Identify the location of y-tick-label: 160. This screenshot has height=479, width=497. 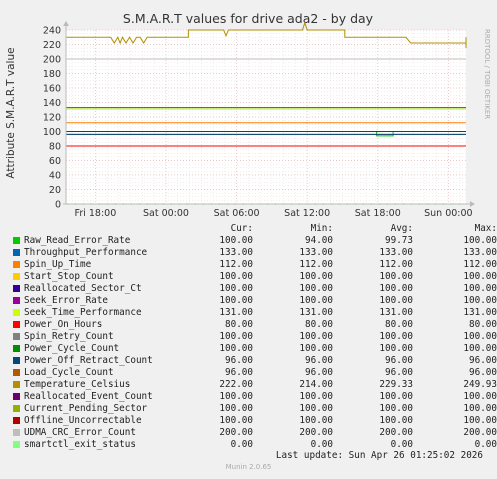
(52, 89).